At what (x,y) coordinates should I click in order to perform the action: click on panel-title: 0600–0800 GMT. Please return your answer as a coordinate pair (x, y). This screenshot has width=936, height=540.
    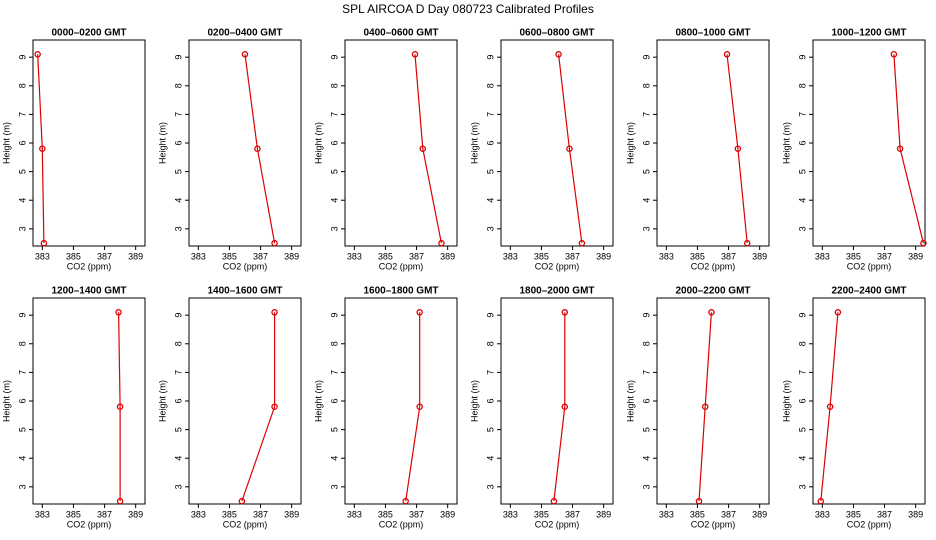
    Looking at the image, I should click on (556, 33).